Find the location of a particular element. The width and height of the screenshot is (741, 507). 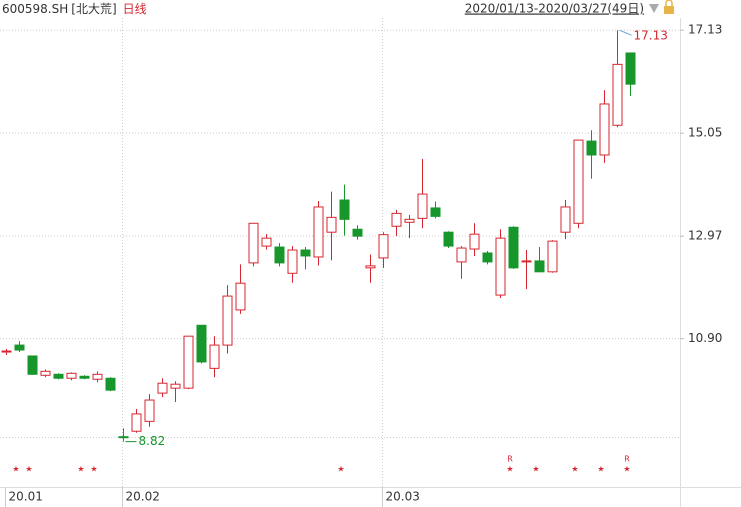

stock-name: [北大荒] is located at coordinates (93, 9).